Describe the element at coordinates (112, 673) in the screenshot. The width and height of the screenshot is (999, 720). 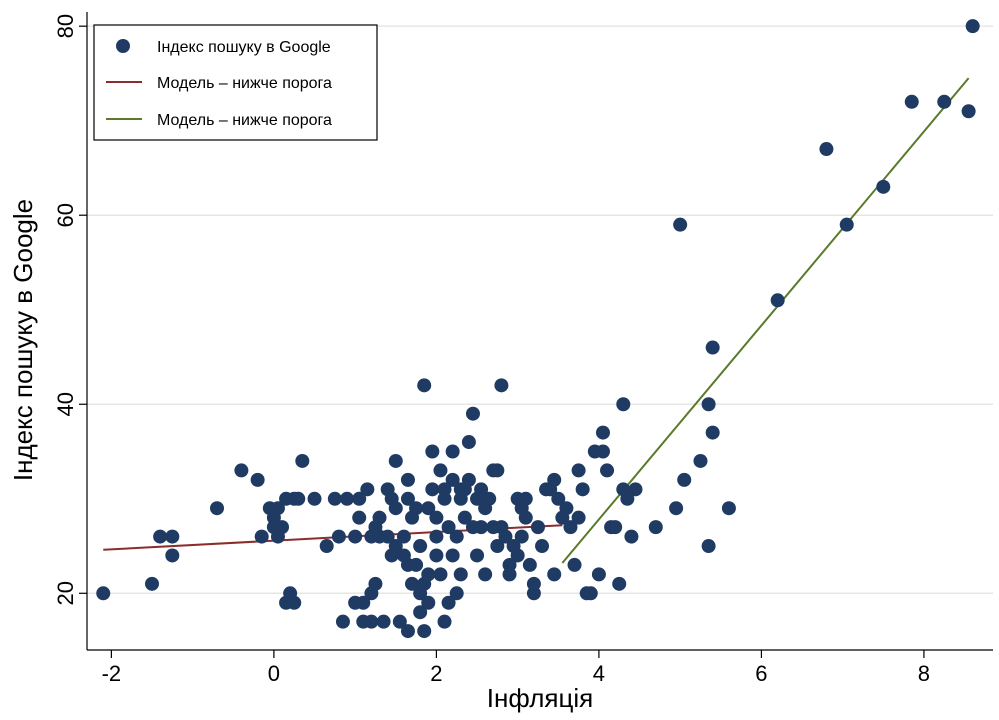
I see `x-tick-label: -2` at that location.